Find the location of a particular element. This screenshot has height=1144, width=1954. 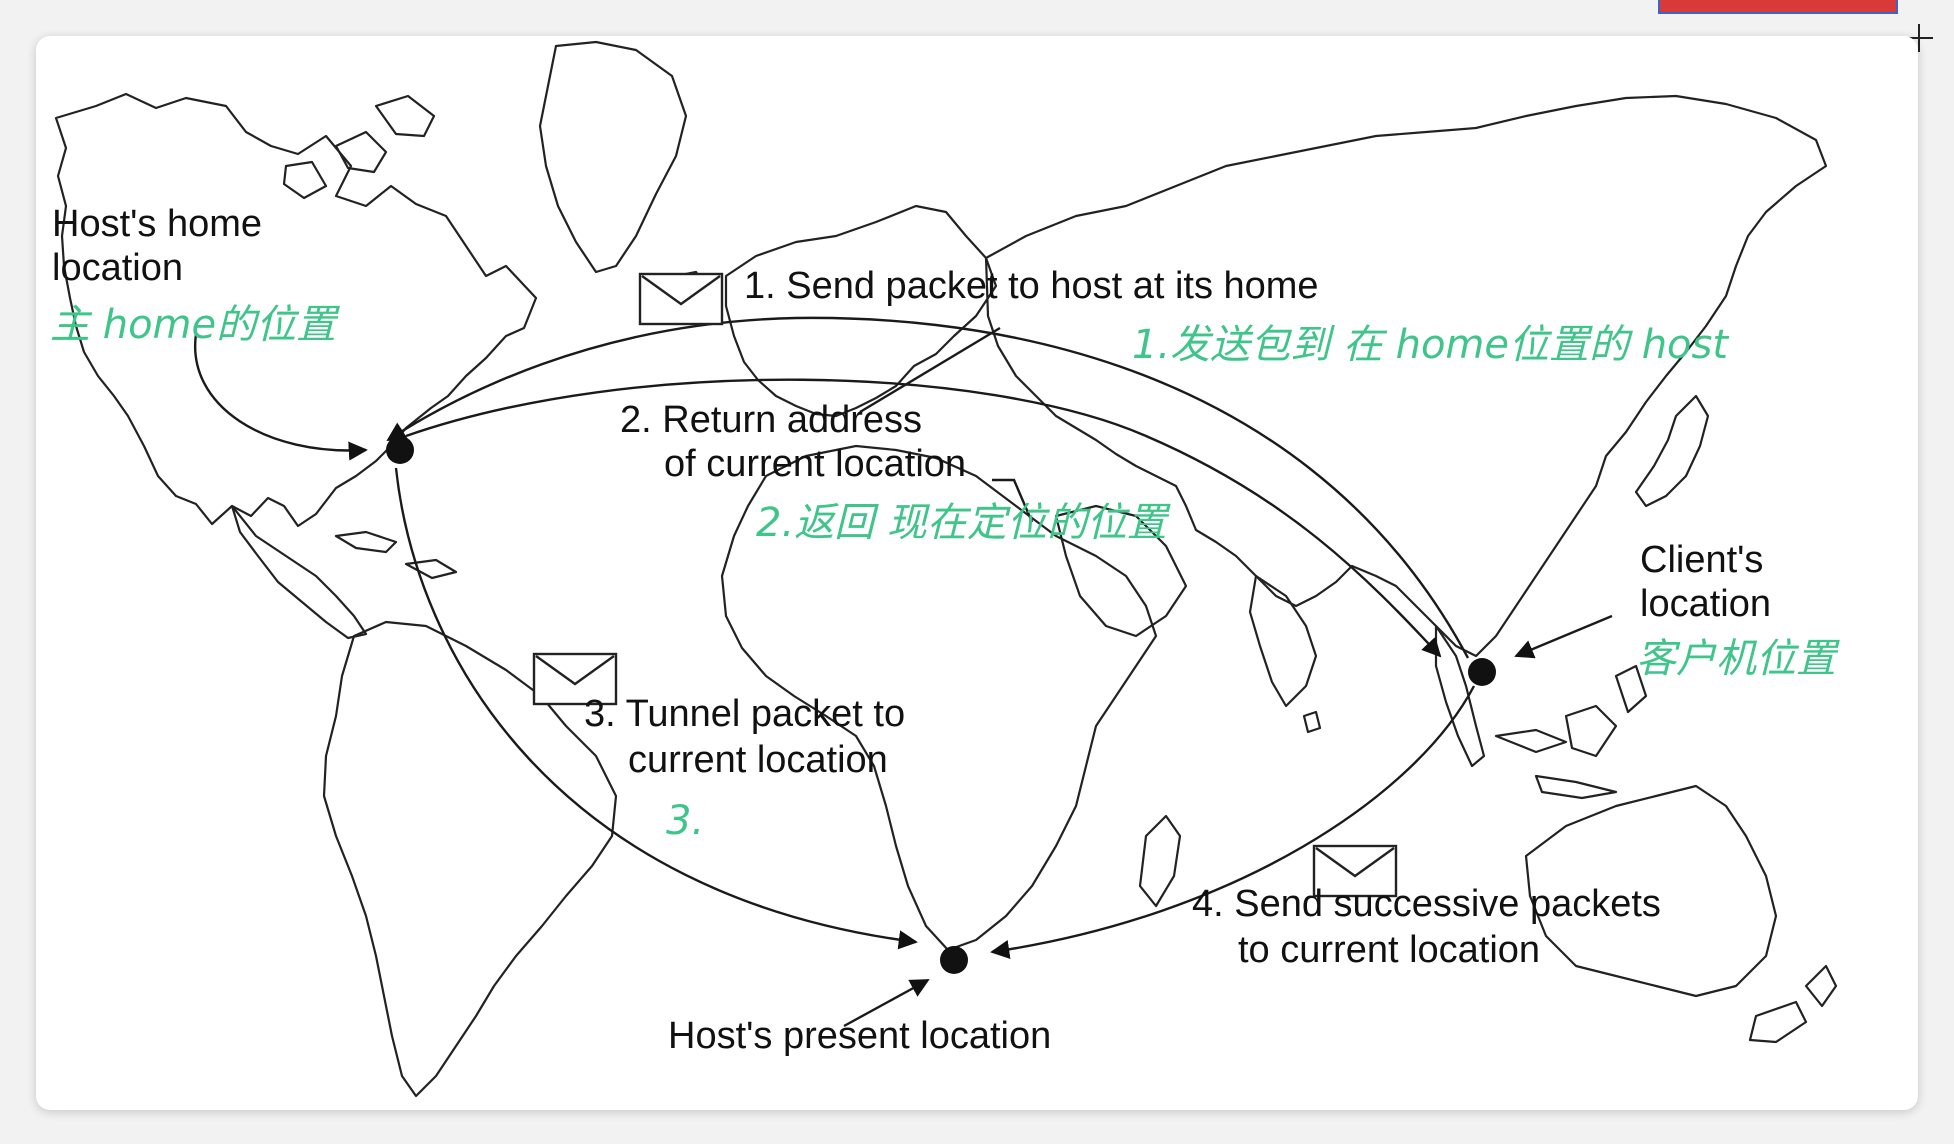

client-location-node is located at coordinates (1482, 672).